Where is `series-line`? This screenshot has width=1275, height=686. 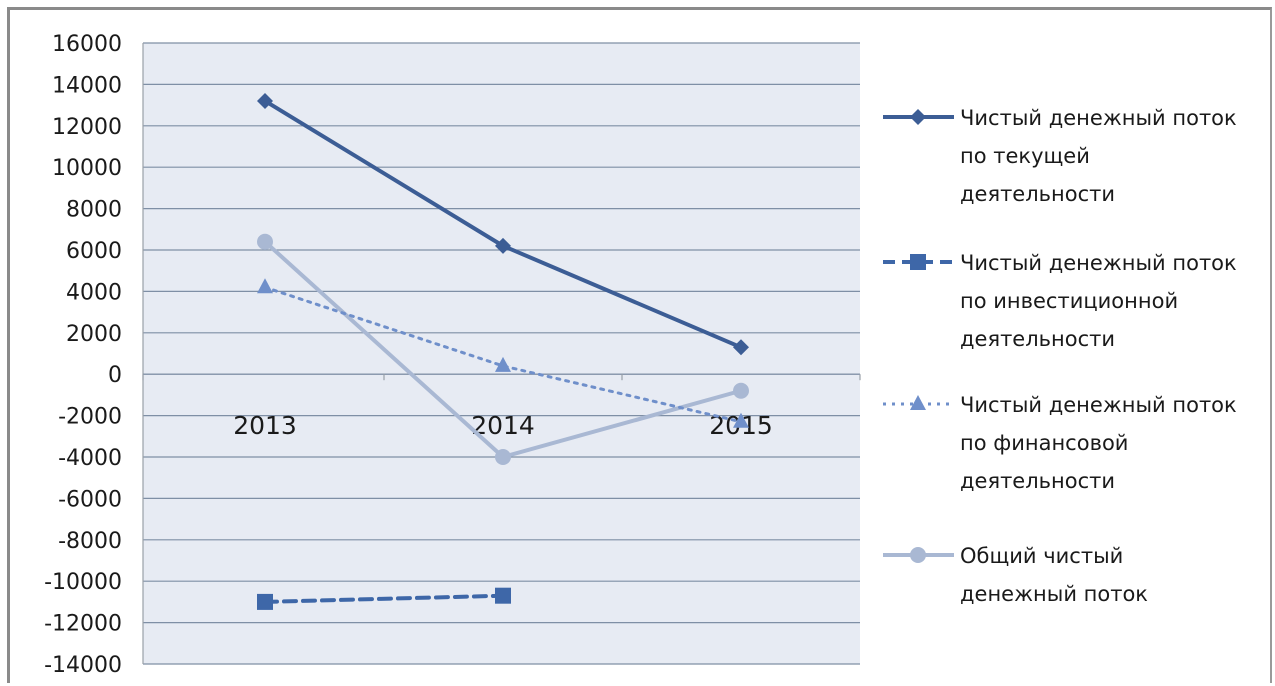 series-line is located at coordinates (384, 598).